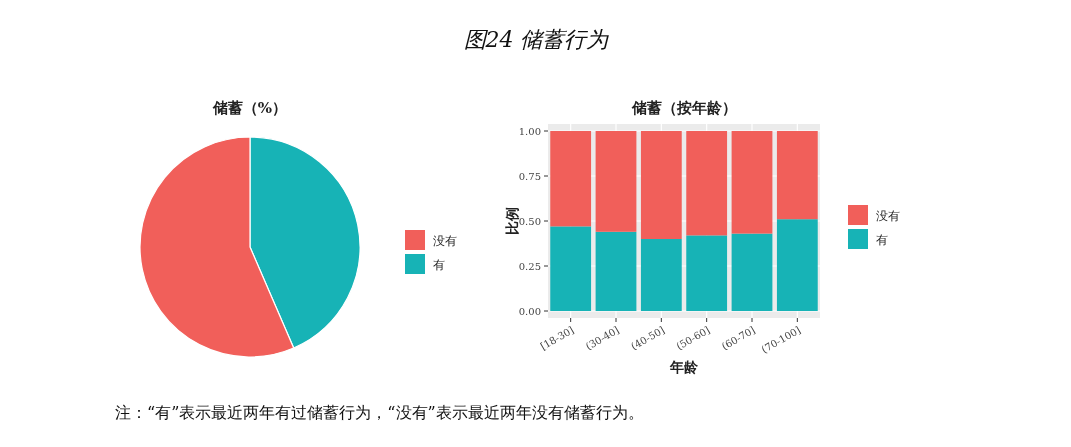 This screenshot has width=1071, height=447. Describe the element at coordinates (529, 176) in the screenshot. I see `y-tick-label: 0.75` at that location.